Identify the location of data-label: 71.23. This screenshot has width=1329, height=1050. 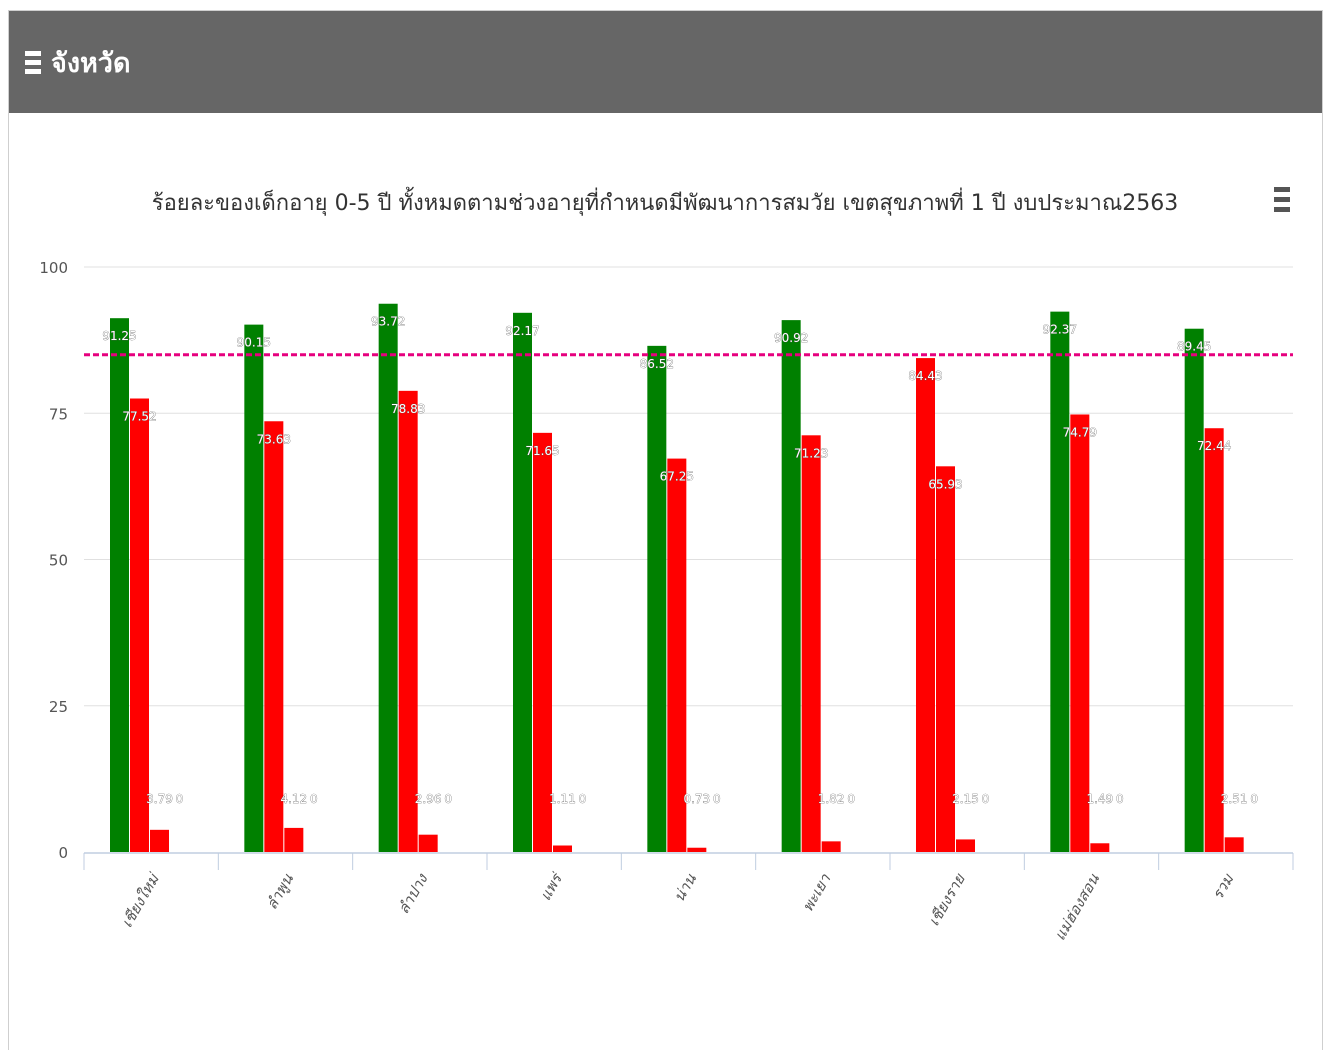
(811, 453).